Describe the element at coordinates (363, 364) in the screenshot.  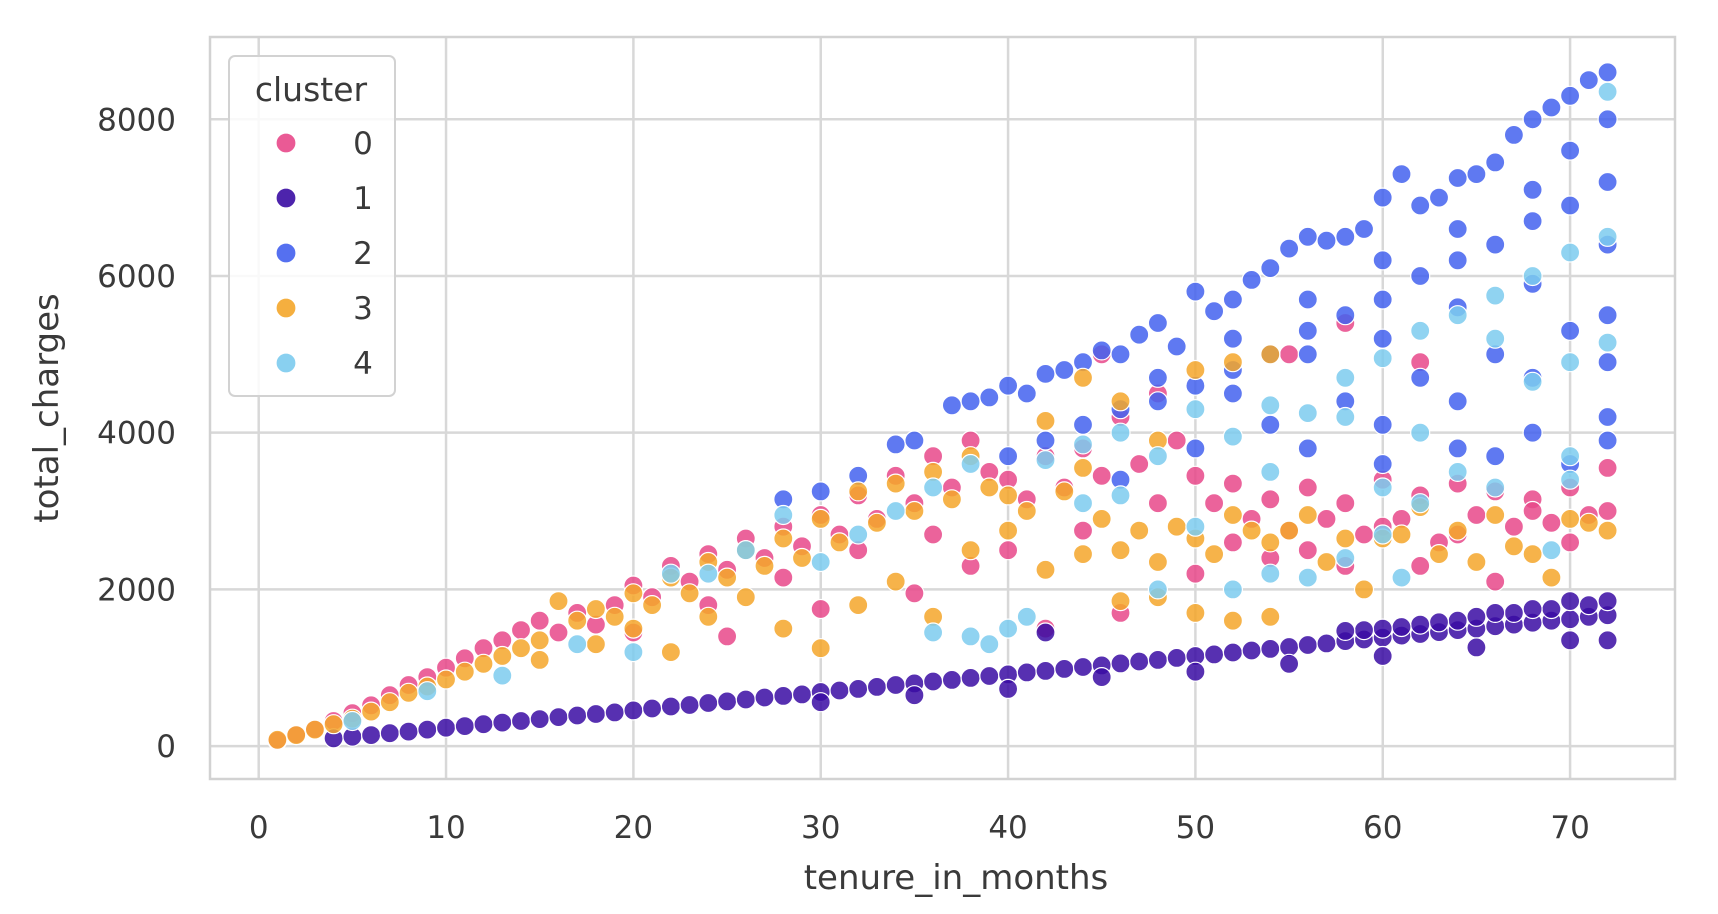
I see `legend-label-4: 4` at that location.